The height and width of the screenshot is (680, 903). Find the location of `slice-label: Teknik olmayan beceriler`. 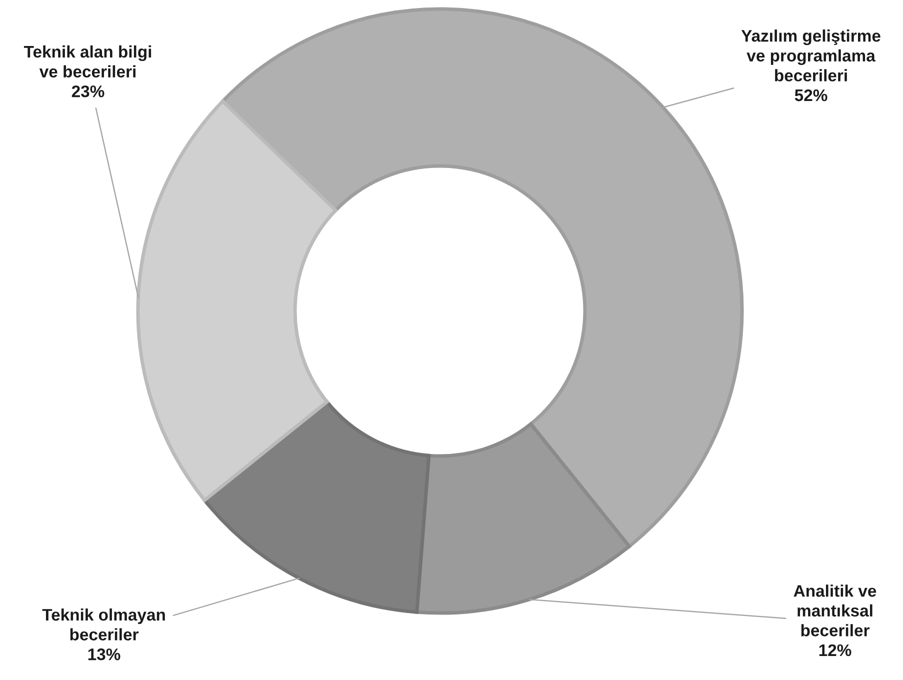

slice-label: Teknik olmayan beceriler is located at coordinates (103, 624).